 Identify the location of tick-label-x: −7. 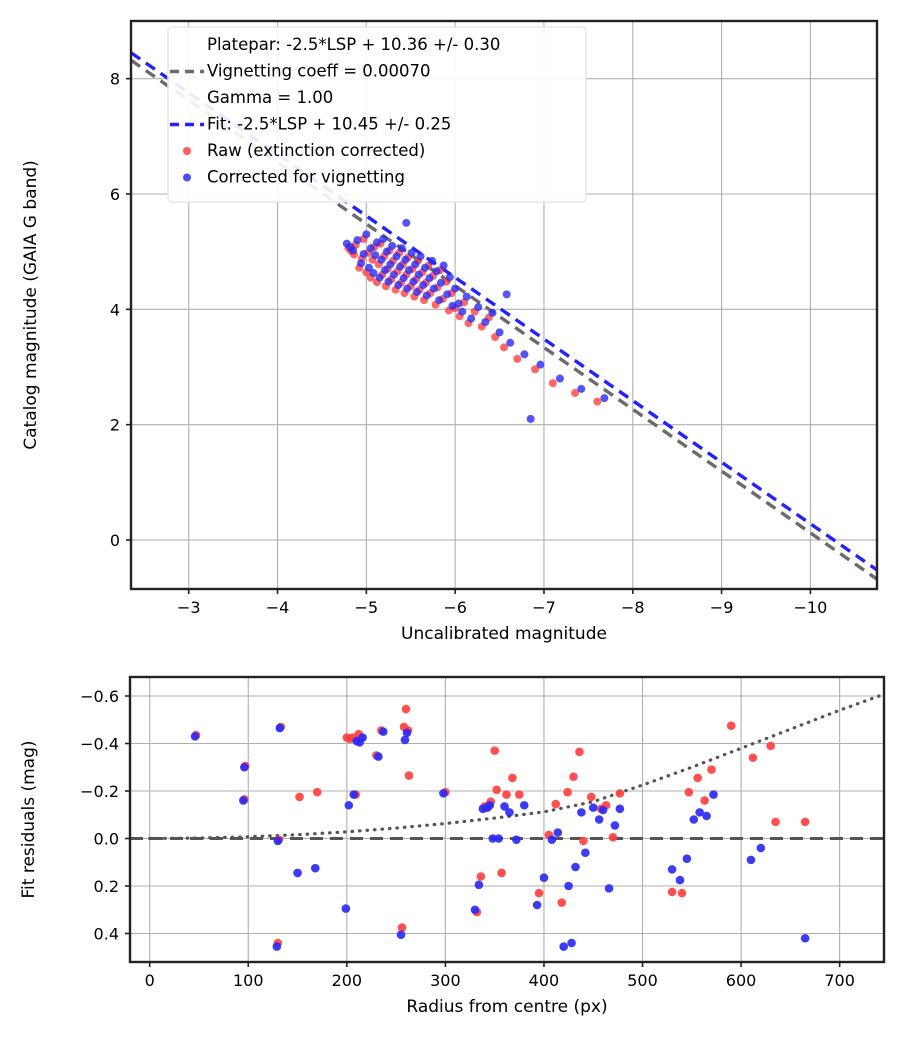
(544, 607).